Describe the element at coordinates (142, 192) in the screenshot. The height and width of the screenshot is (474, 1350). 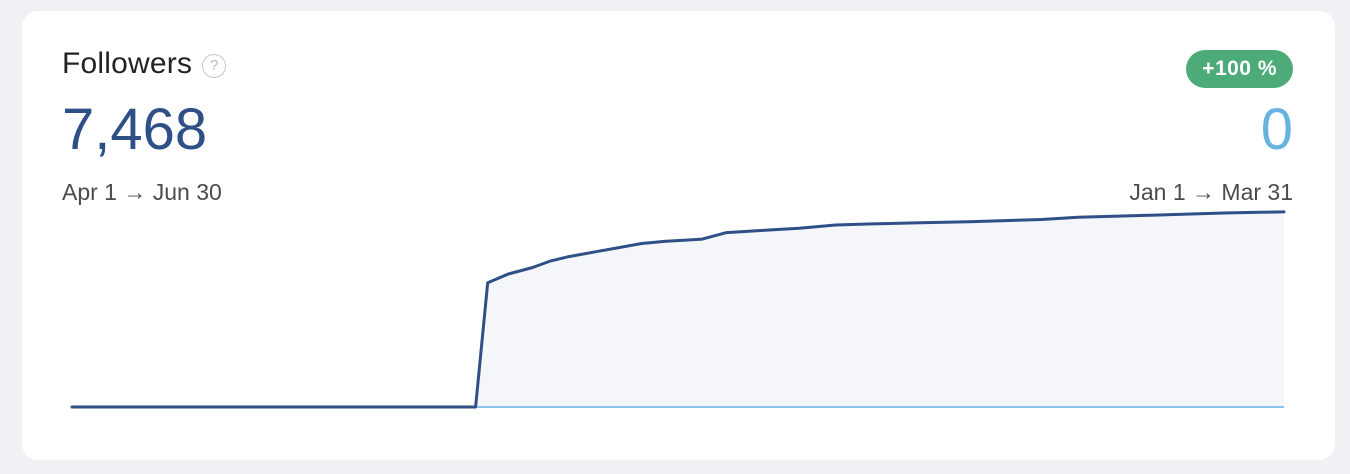
I see `current-date-range: Apr 1 → Jun 30` at that location.